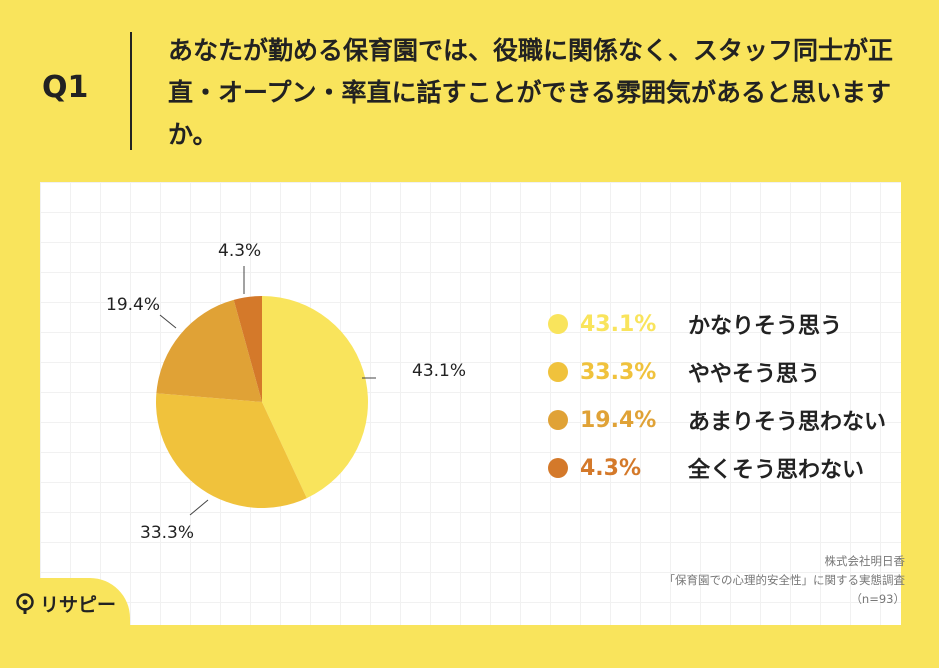 The height and width of the screenshot is (668, 939). I want to click on slice-value-label: 19.4%, so click(133, 305).